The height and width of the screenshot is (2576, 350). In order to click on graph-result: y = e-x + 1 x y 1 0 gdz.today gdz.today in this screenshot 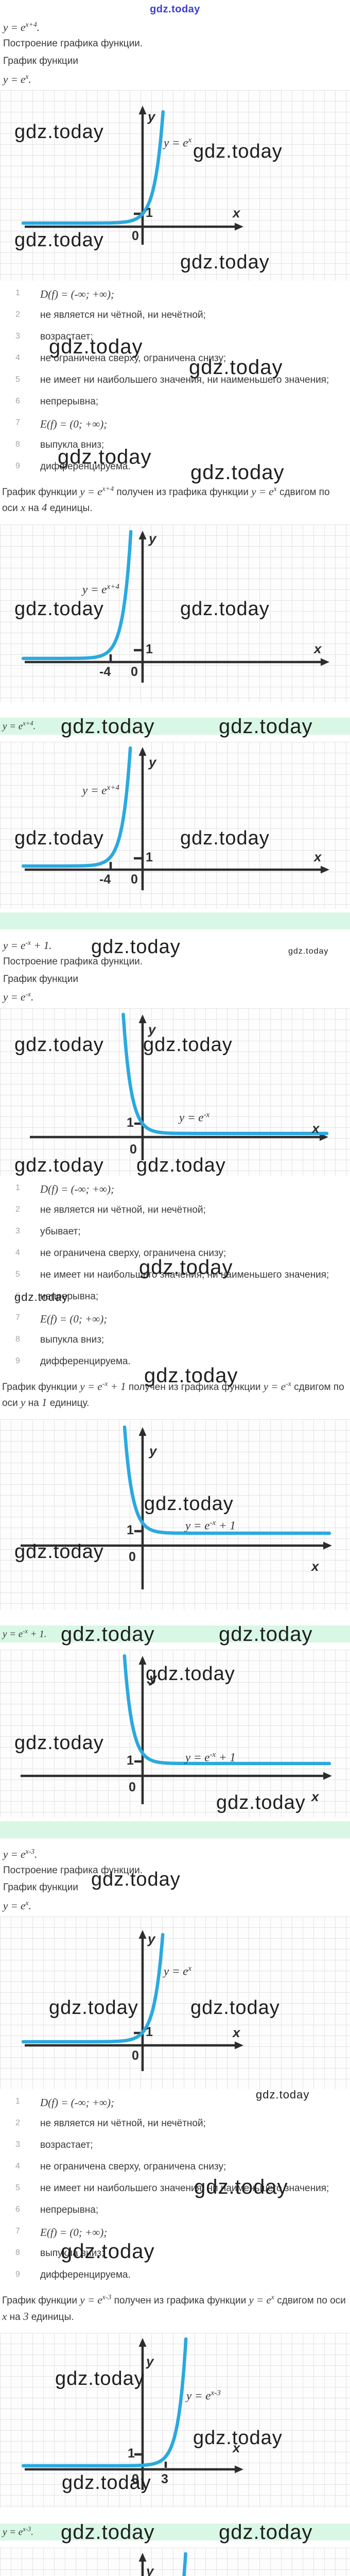, I will do `click(175, 1514)`.